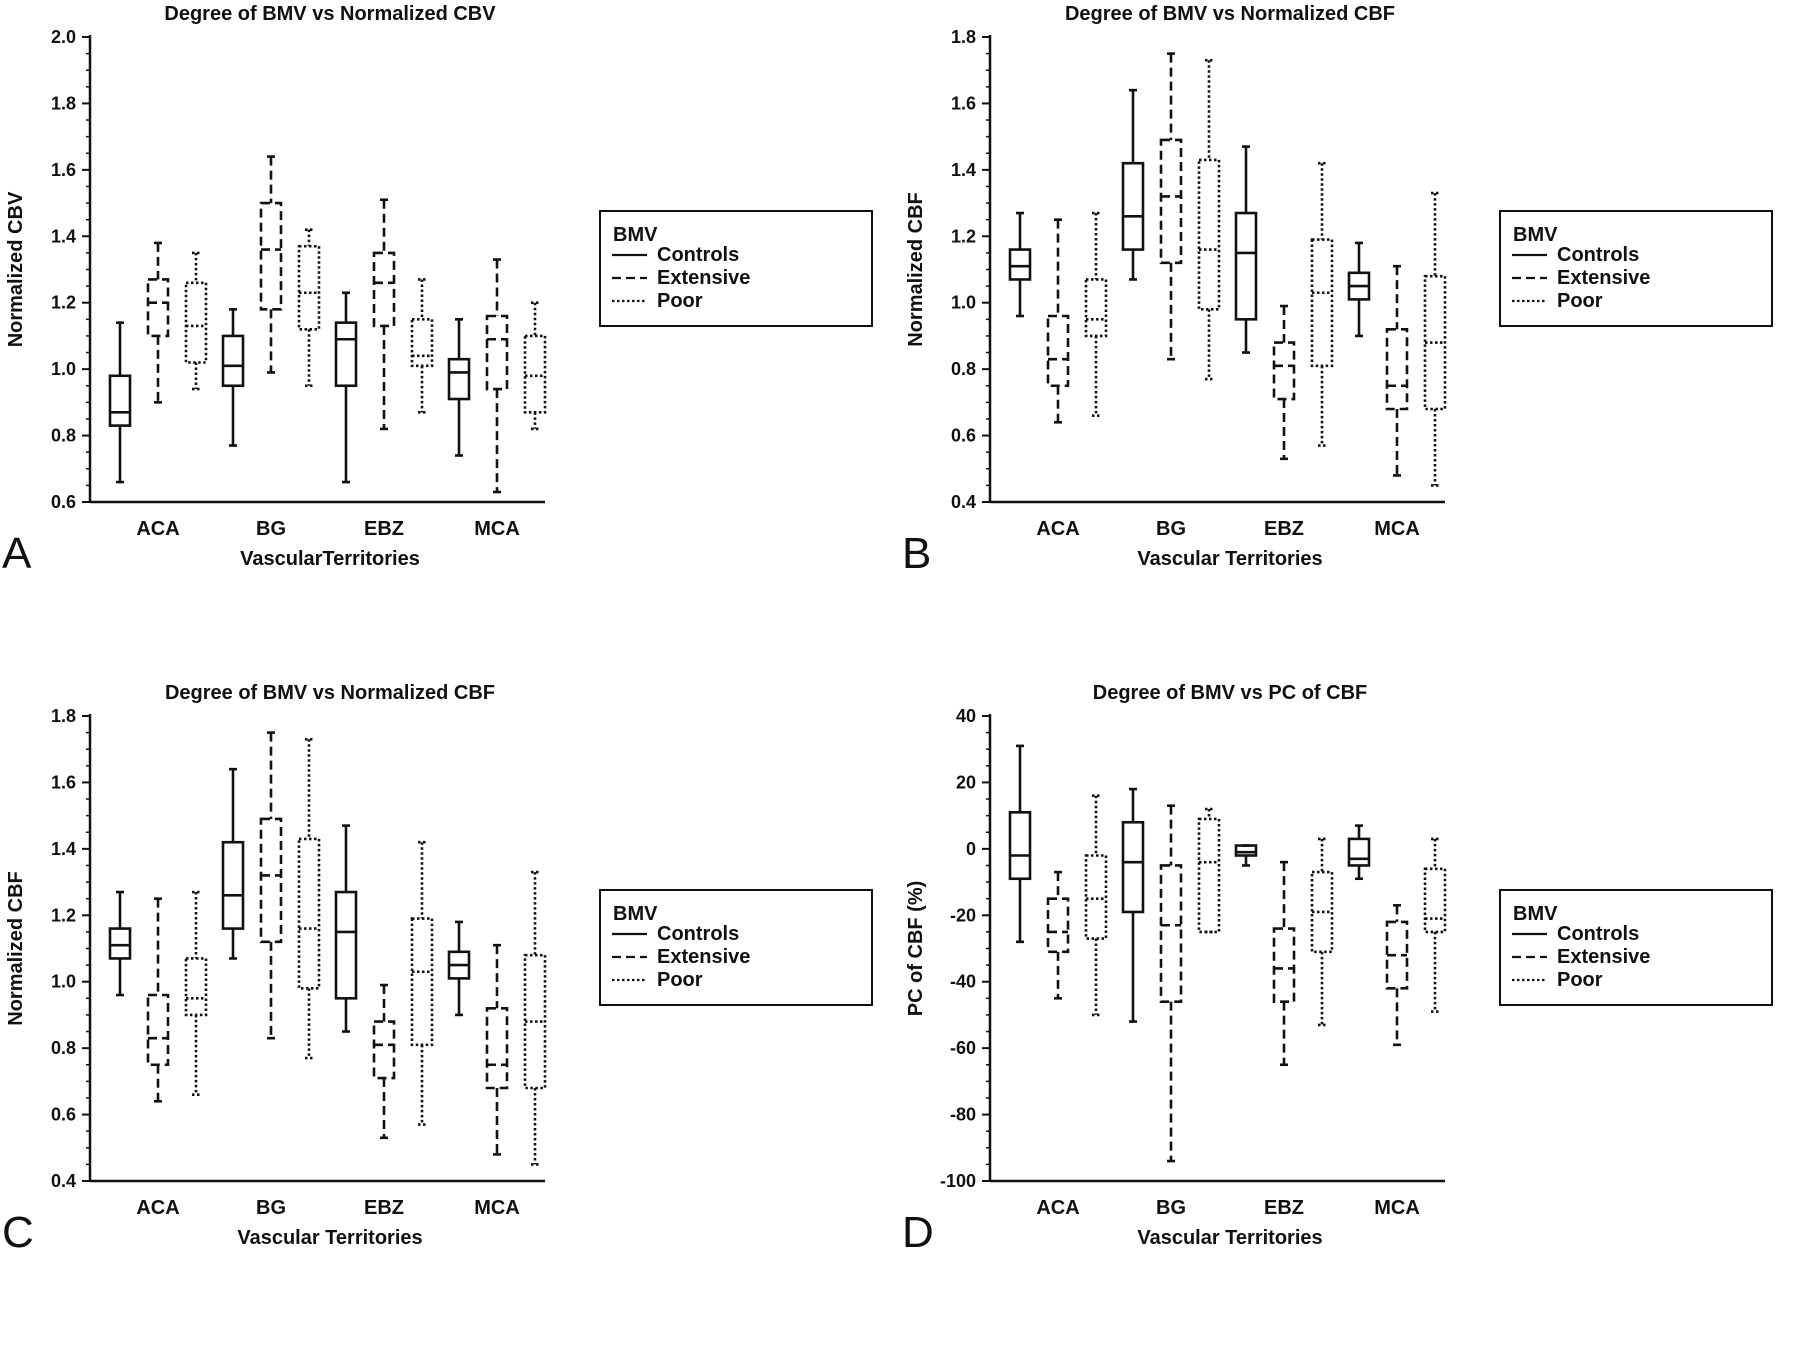 The width and height of the screenshot is (1800, 1358). I want to click on y-tick-label: 0, so click(971, 849).